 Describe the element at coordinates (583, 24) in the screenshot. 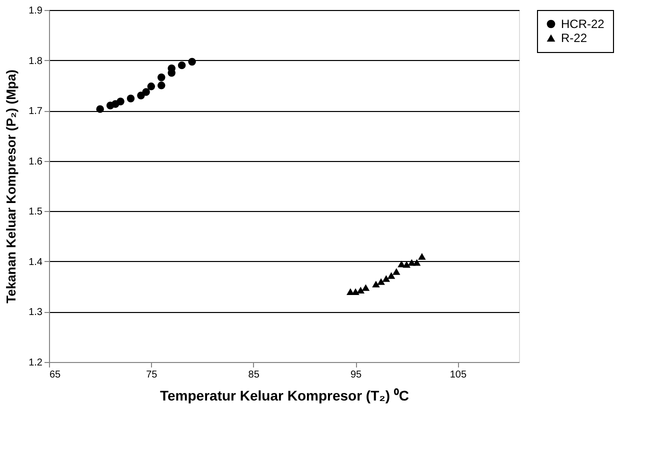

I see `legend-label: HCR-22` at that location.